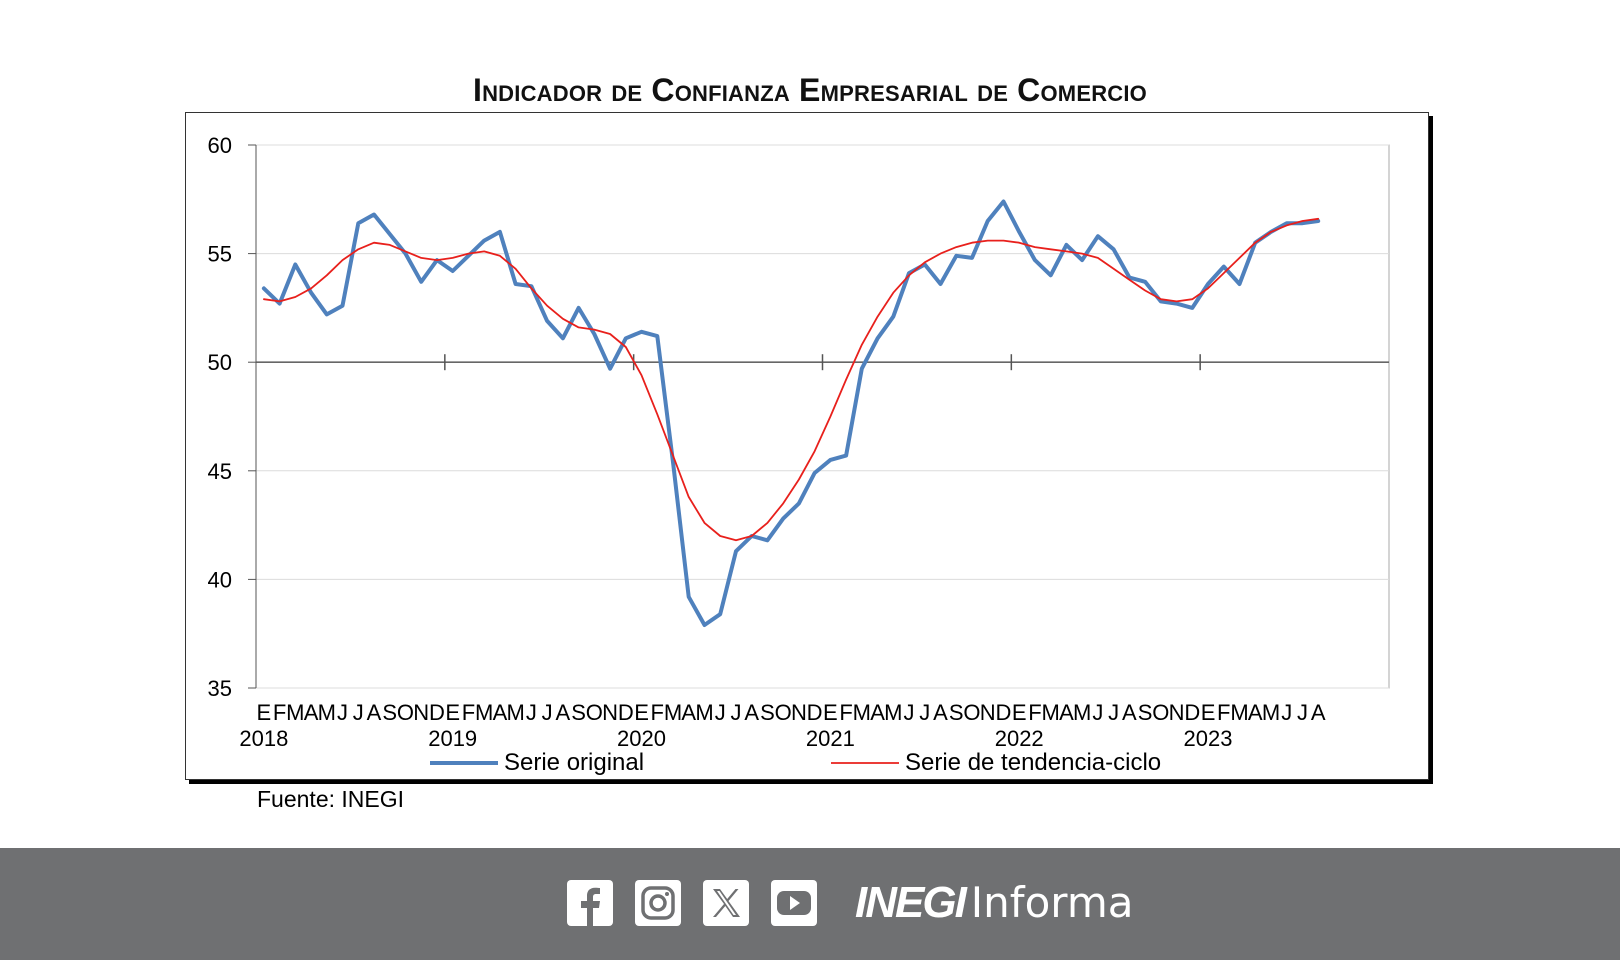 Image resolution: width=1620 pixels, height=960 pixels. I want to click on y-tick-label: 40, so click(220, 579).